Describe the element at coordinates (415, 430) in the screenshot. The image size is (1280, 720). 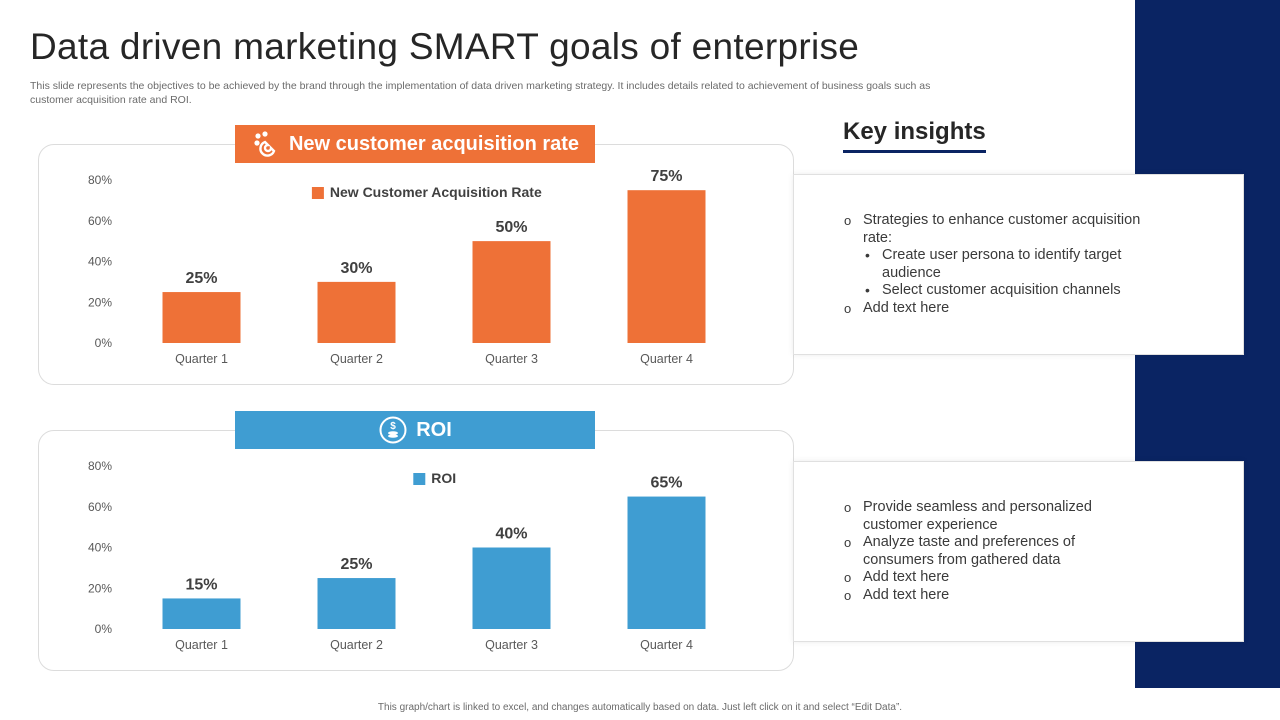
I see `roi-chart-header: $ ROI` at that location.